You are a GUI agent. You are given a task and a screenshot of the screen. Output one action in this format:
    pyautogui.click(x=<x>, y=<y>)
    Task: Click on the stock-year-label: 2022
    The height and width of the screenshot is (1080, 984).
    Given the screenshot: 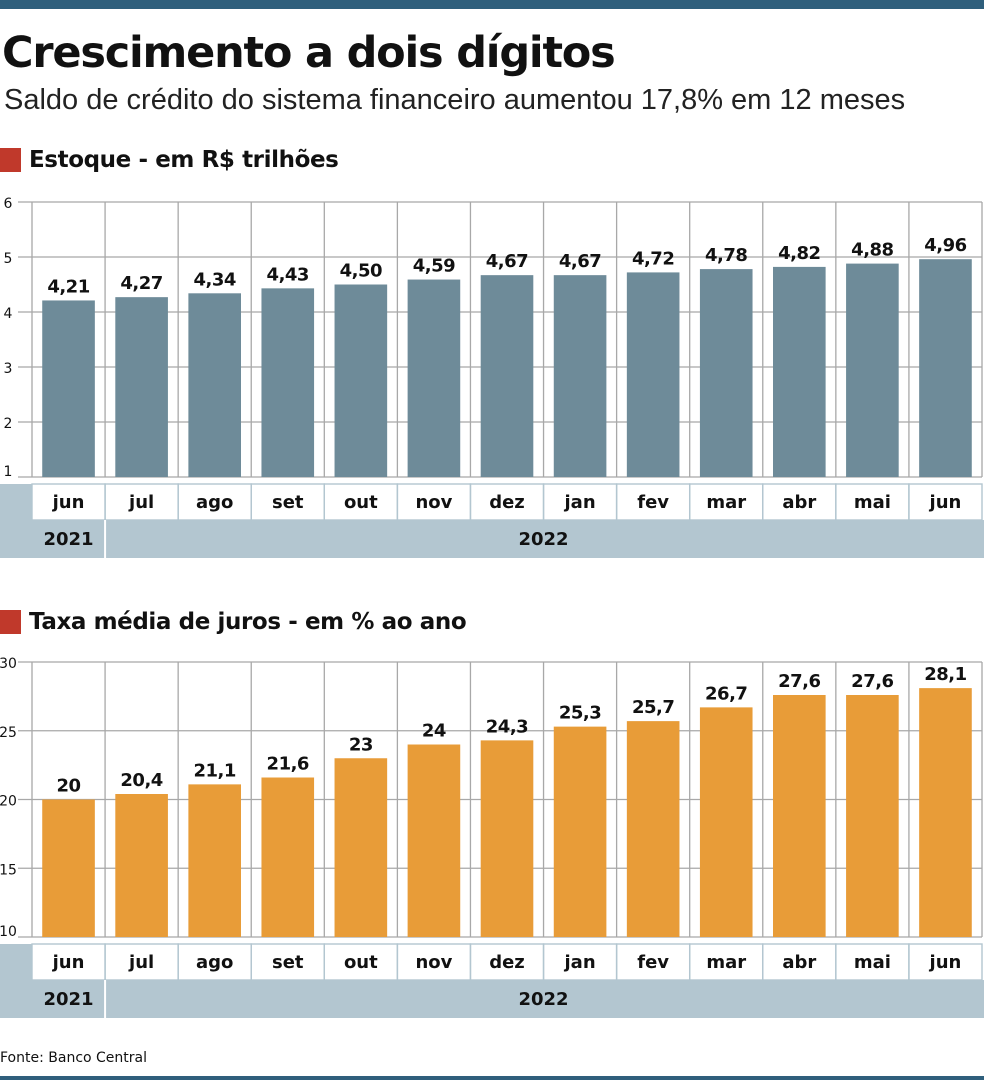 What is the action you would take?
    pyautogui.click(x=543, y=539)
    